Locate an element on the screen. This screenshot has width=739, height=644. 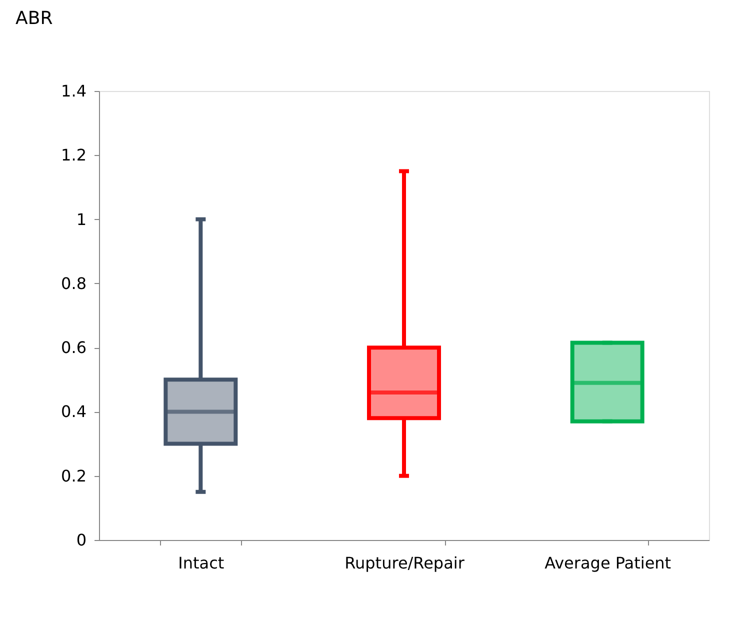
y-tick-label: 1 is located at coordinates (81, 219).